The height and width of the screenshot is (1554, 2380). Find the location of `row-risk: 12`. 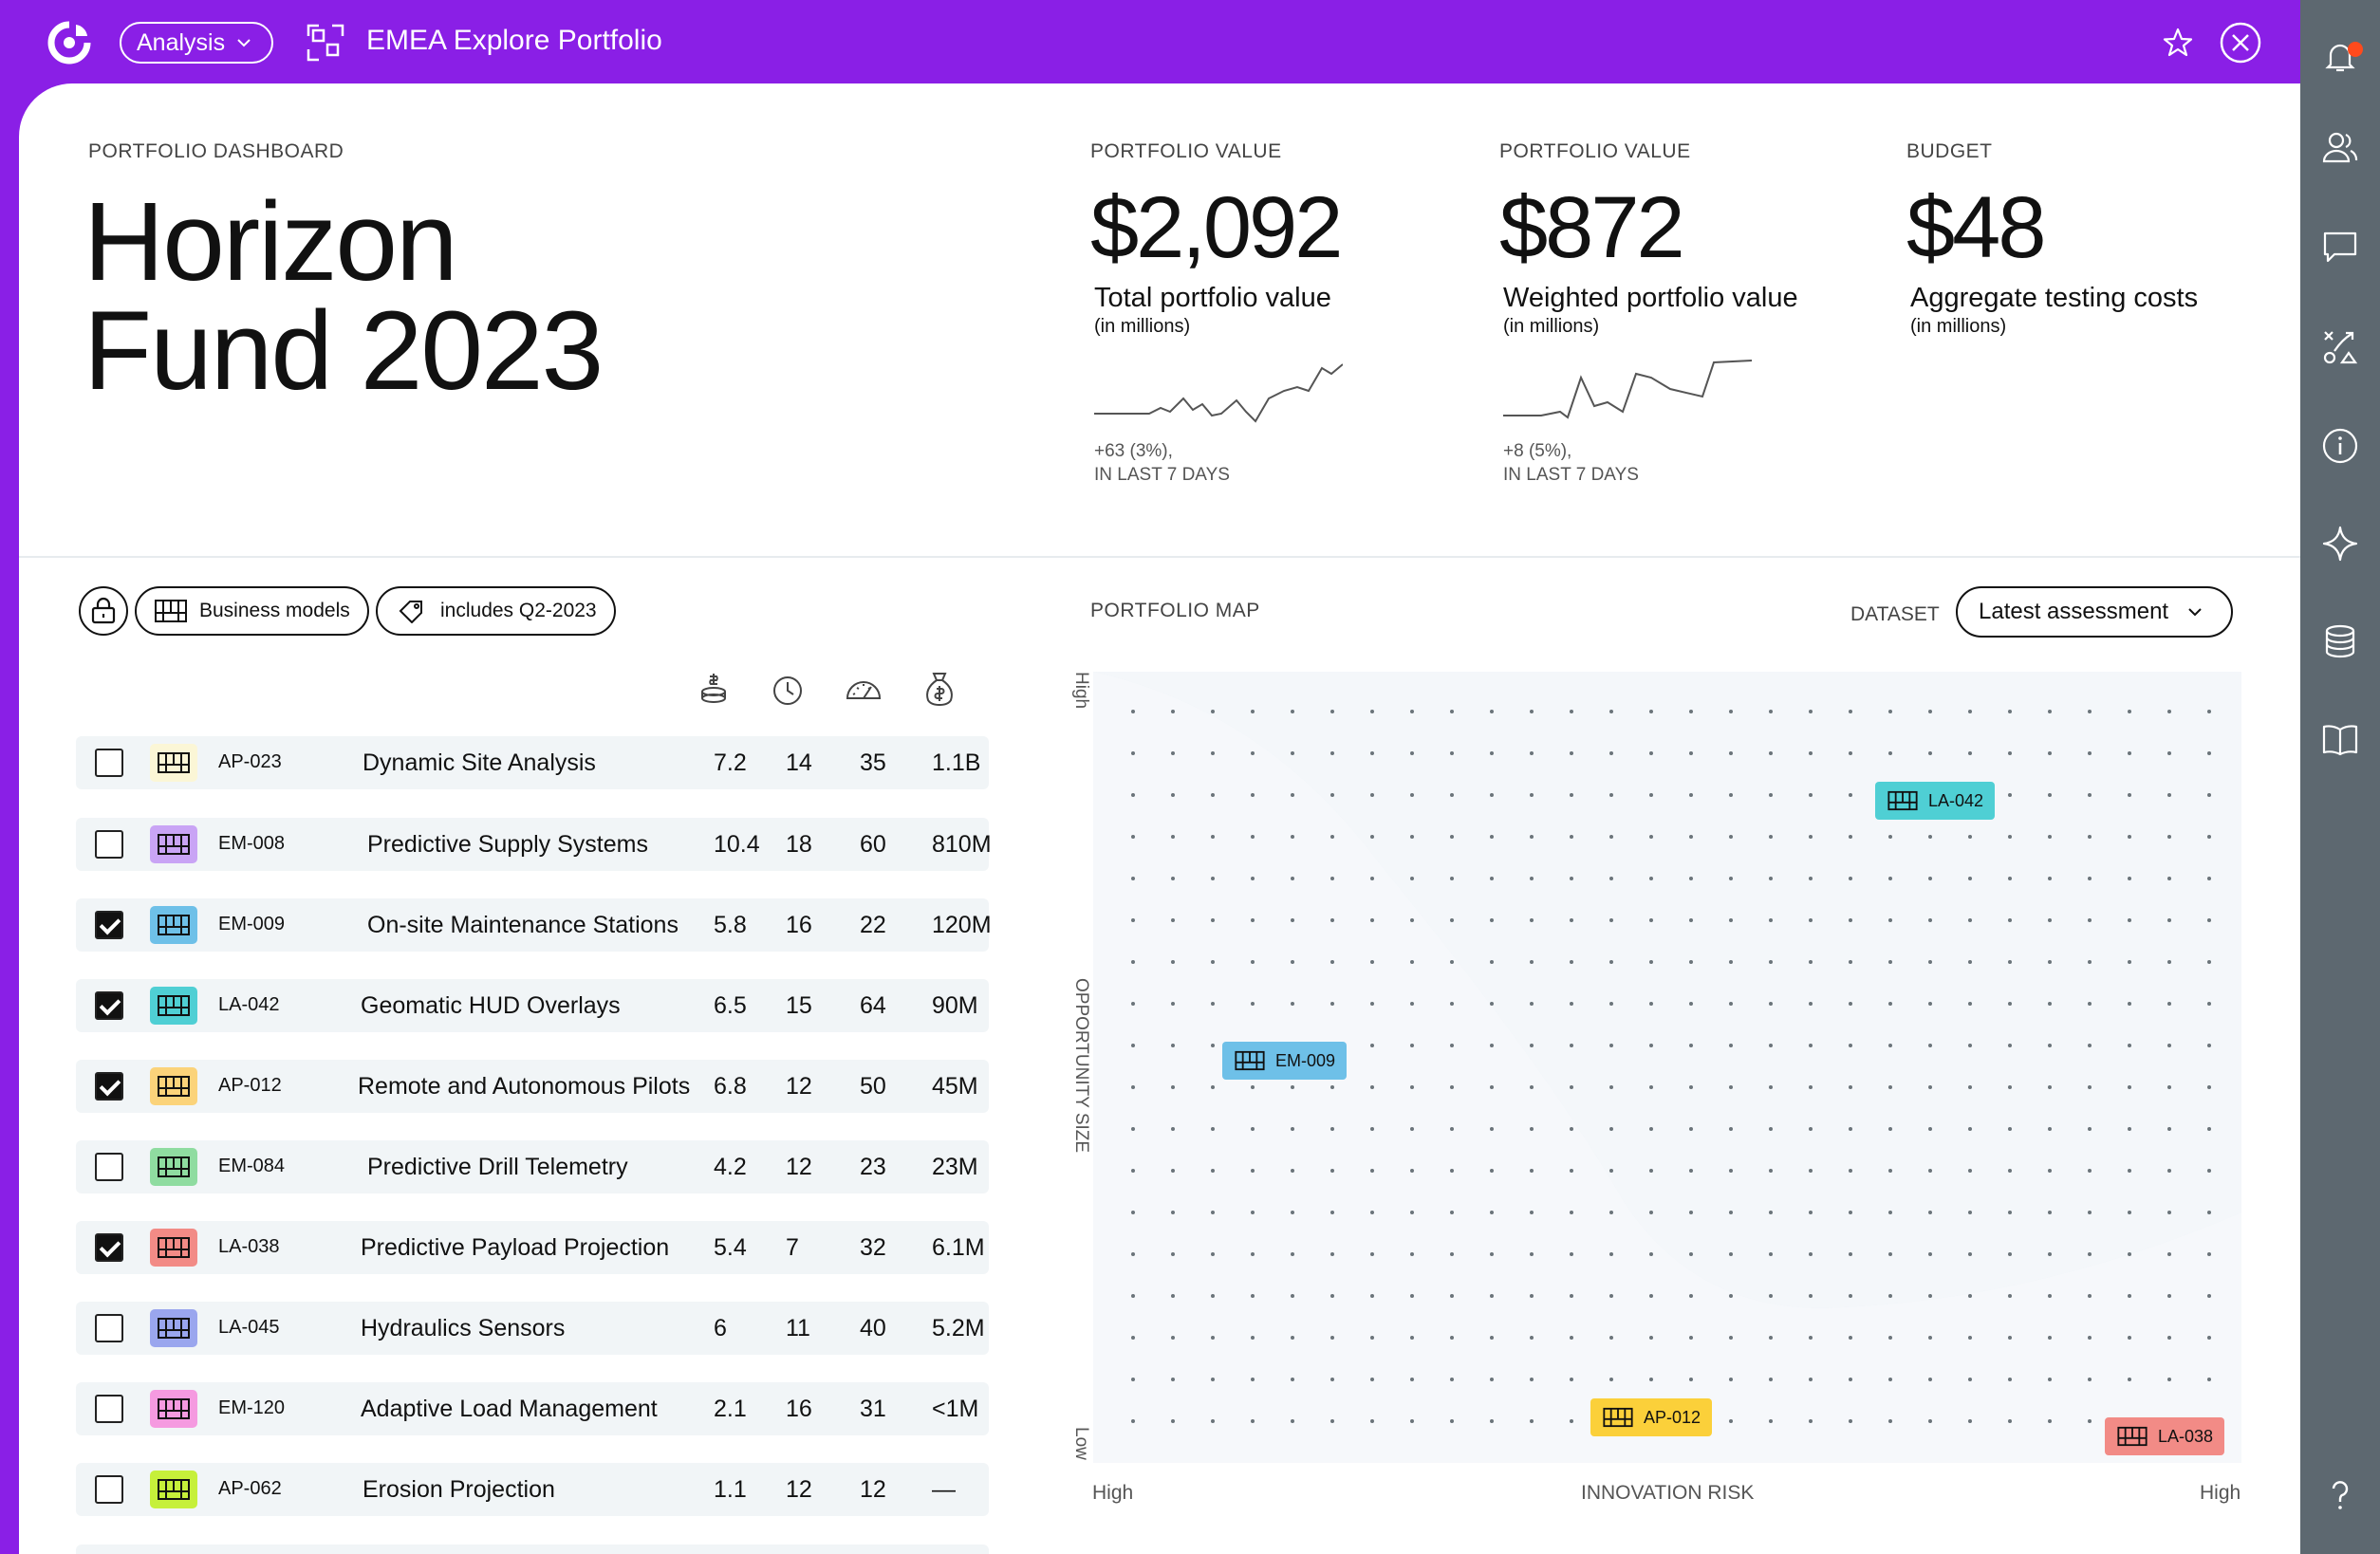

row-risk: 12 is located at coordinates (873, 1489).